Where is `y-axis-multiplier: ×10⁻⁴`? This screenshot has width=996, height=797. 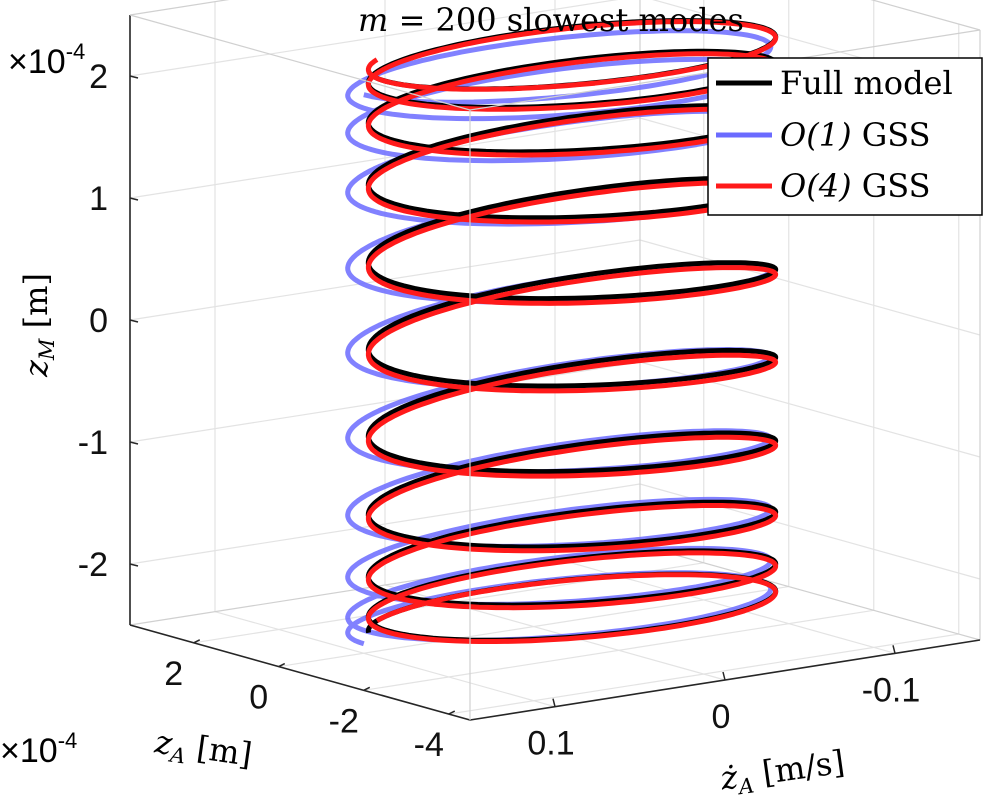
y-axis-multiplier: ×10⁻⁴ is located at coordinates (38, 749).